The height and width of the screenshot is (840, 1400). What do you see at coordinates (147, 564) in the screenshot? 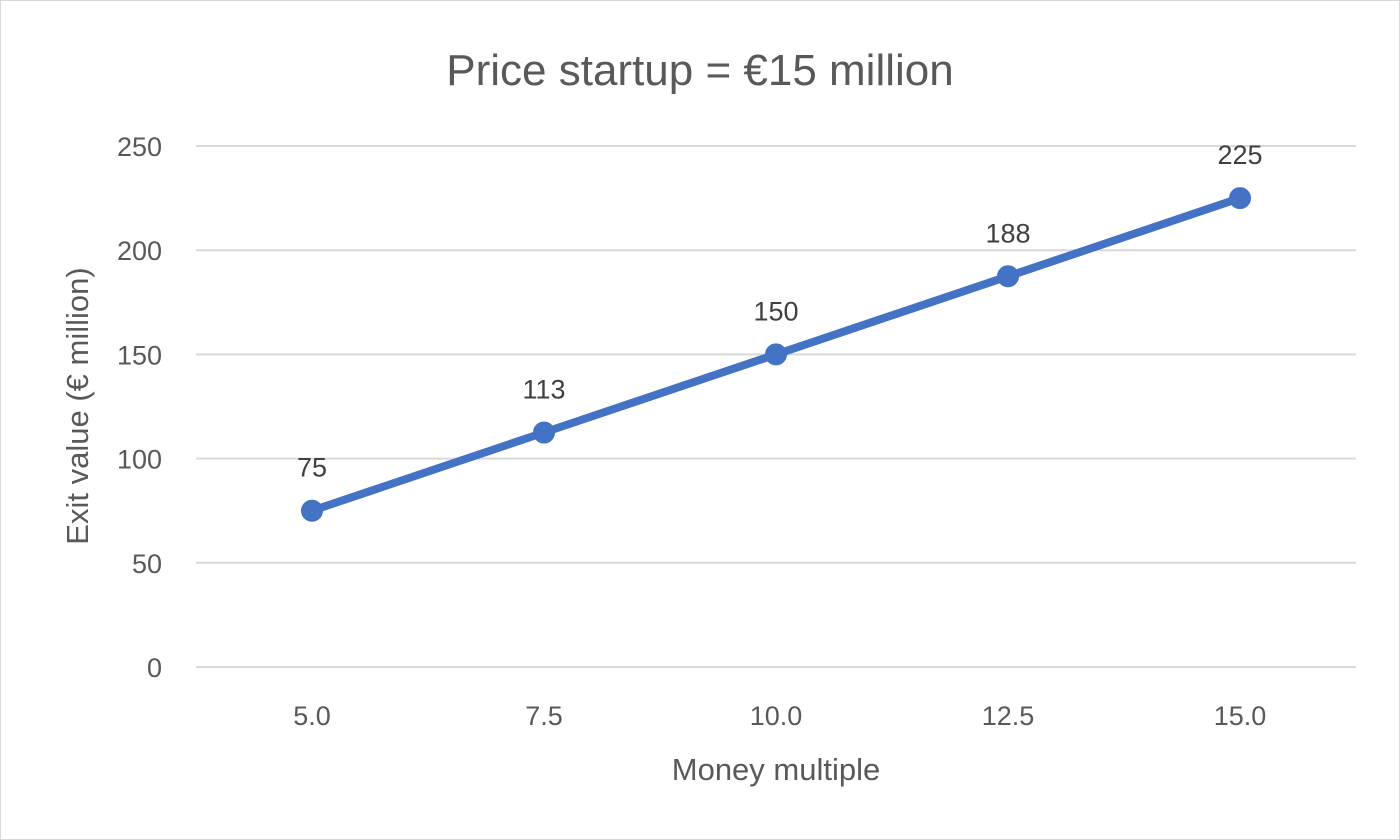
I see `y-tick-label: 50` at bounding box center [147, 564].